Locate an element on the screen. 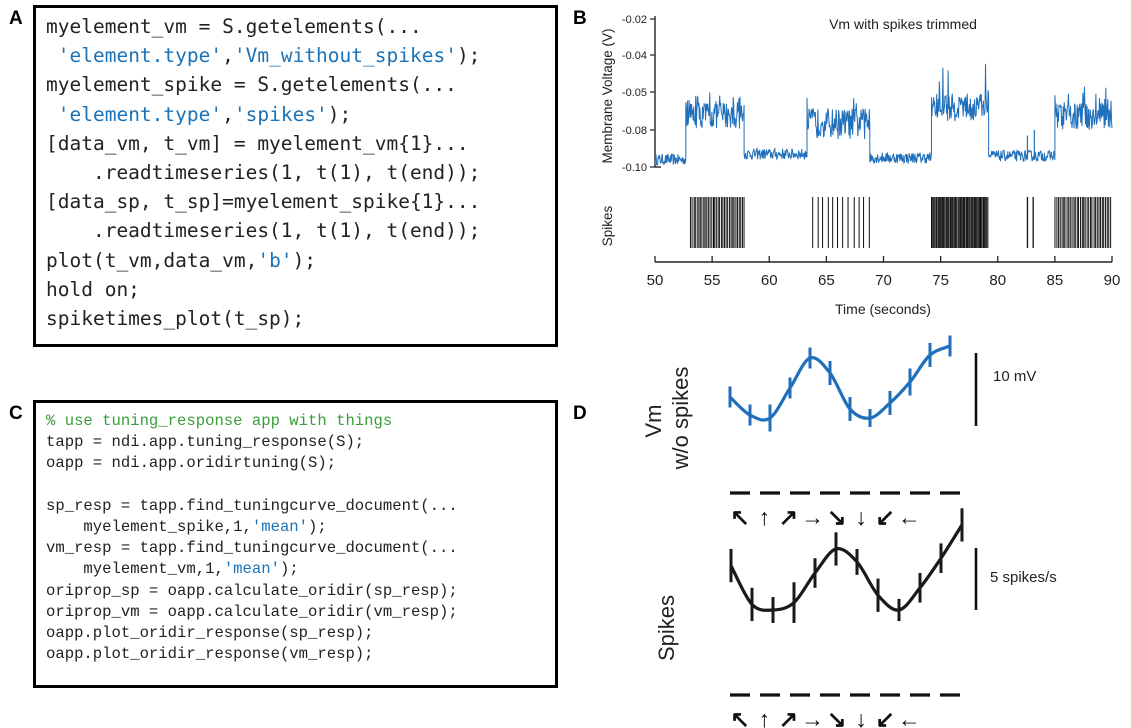 The image size is (1131, 728). direction-arrow-icon: ↓ is located at coordinates (861, 717).